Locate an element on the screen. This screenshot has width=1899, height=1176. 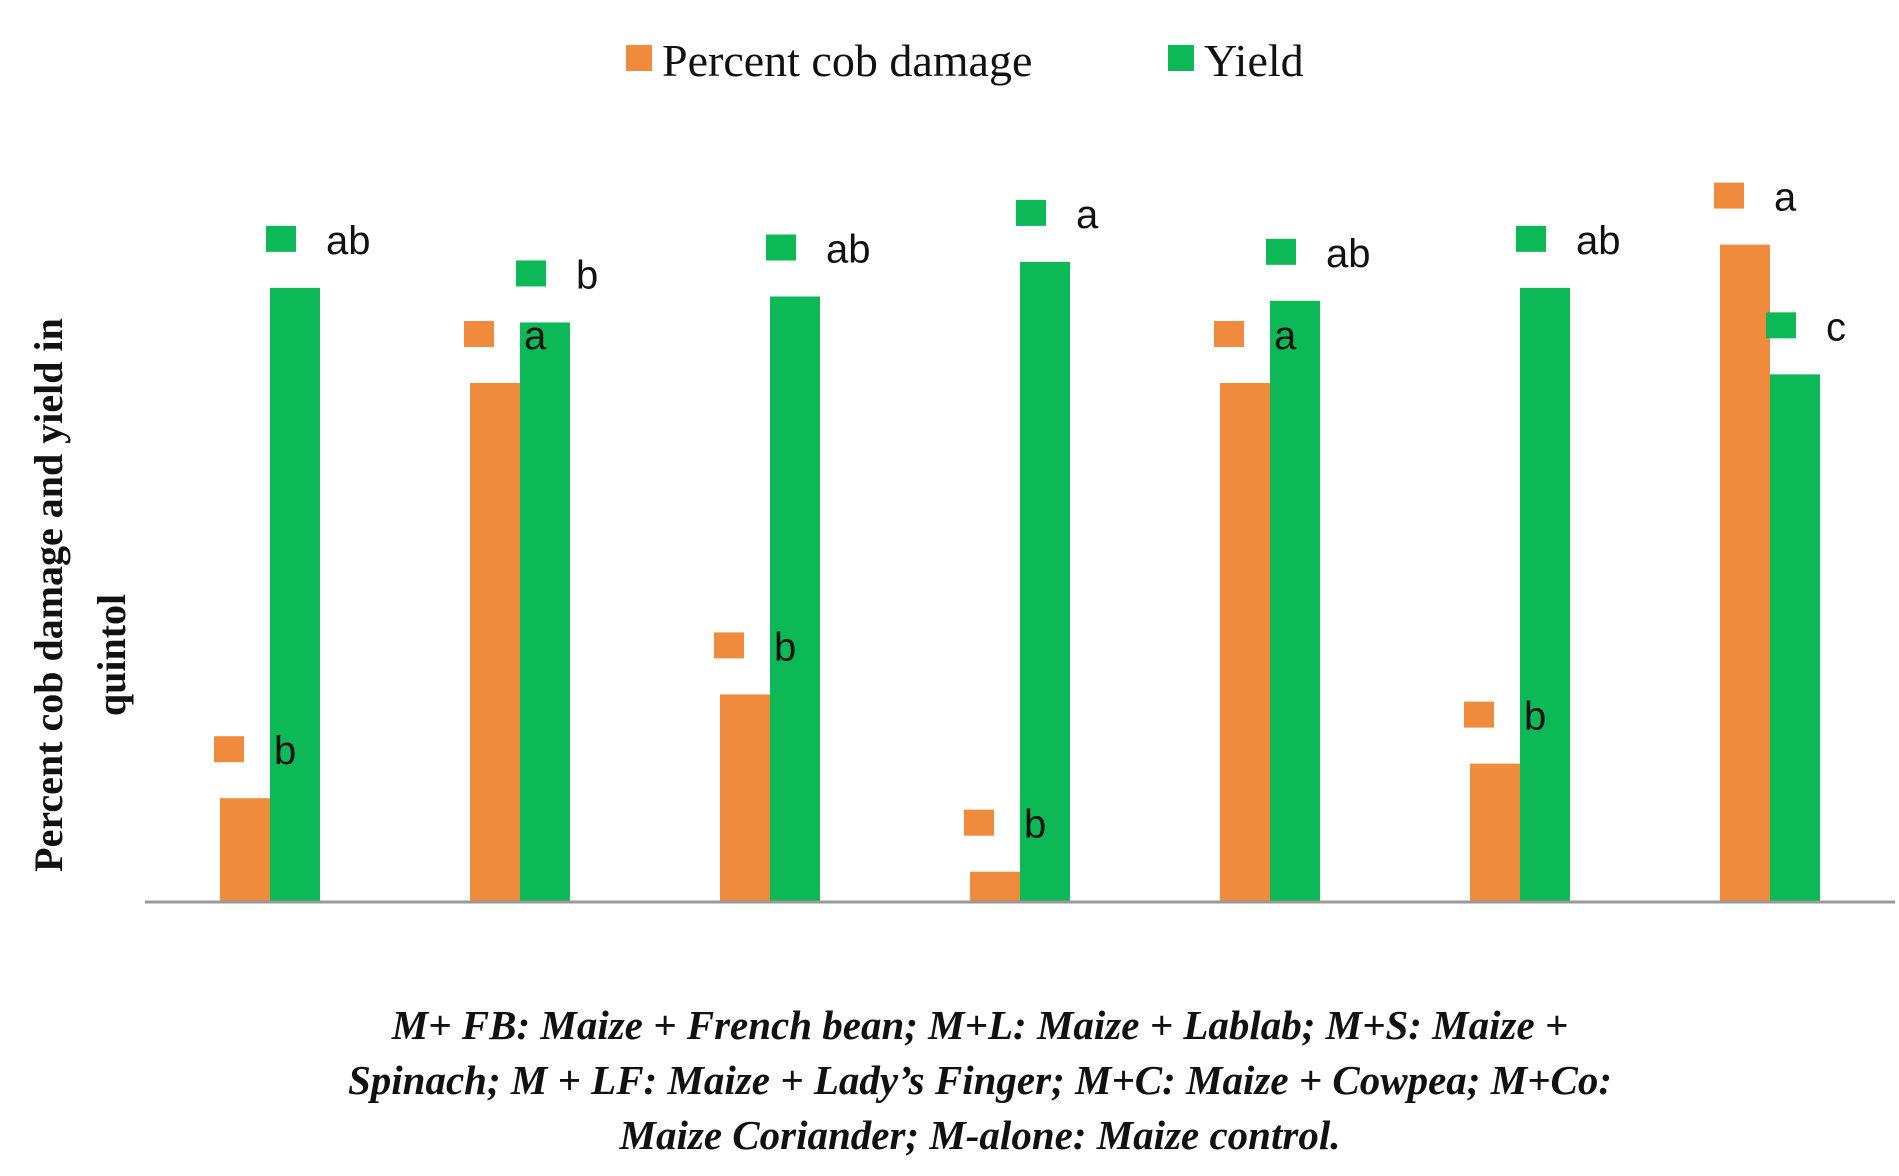
marker-letter-yield-M+C: ab is located at coordinates (1348, 254).